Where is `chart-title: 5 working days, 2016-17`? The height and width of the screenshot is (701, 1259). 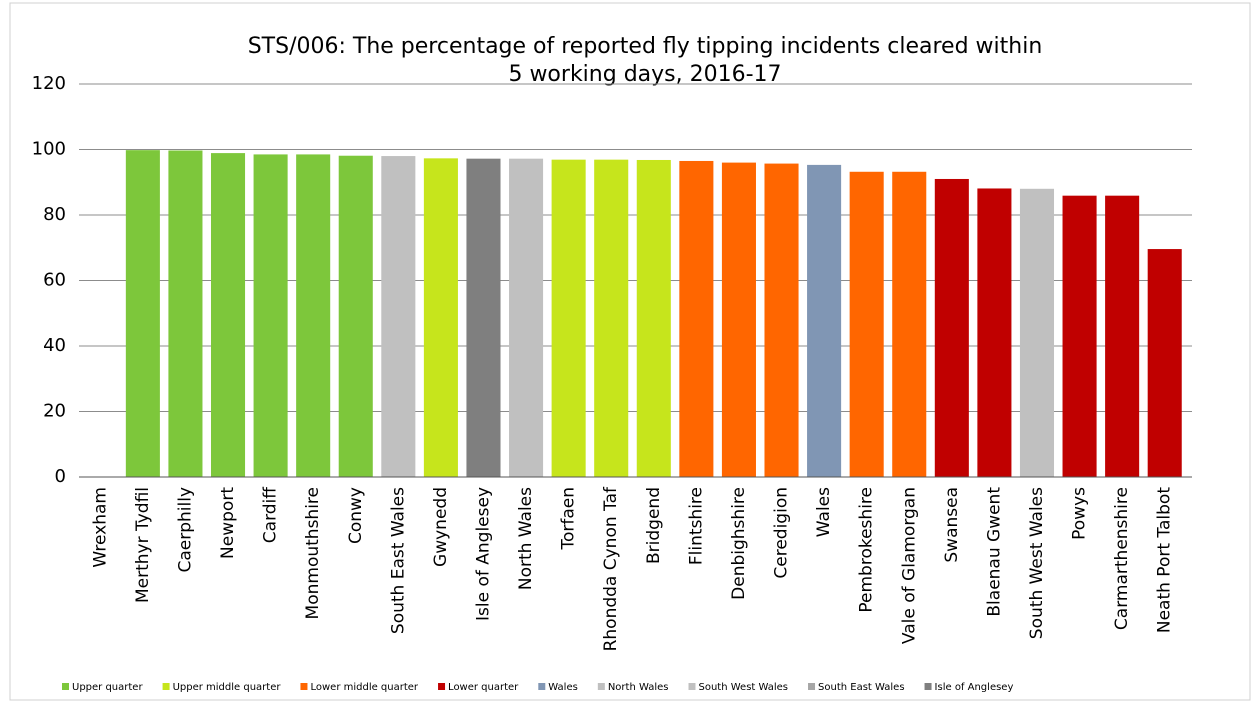
chart-title: 5 working days, 2016-17 is located at coordinates (644, 74).